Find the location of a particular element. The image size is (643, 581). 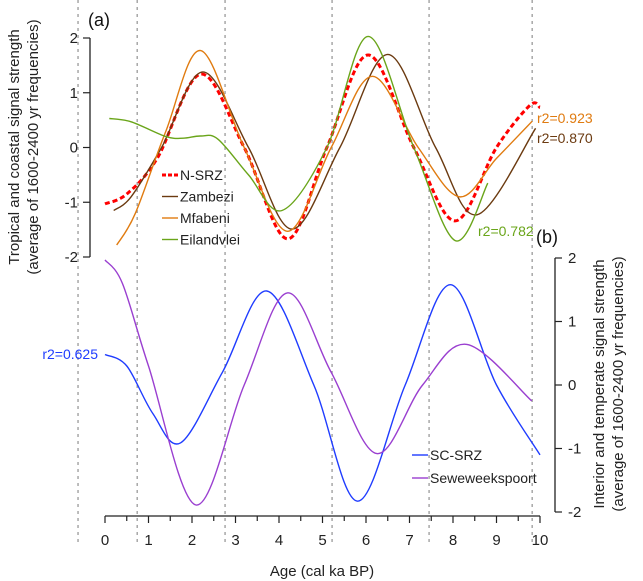

r2-zambezi: r2=0.870 is located at coordinates (565, 138).